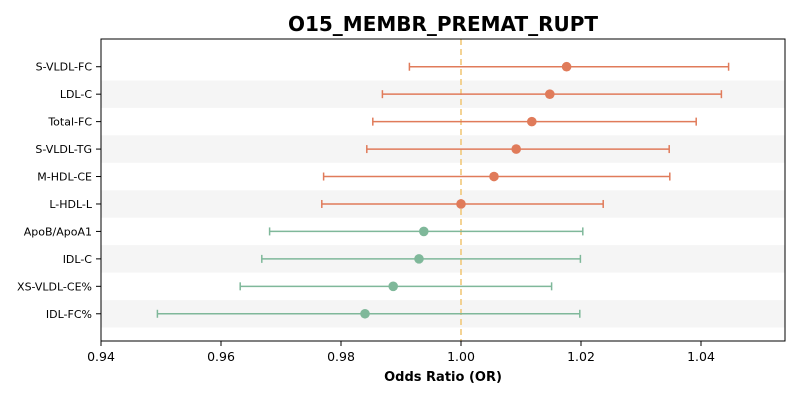 This screenshot has height=400, width=800. Describe the element at coordinates (401, 352) in the screenshot. I see `x-axis: 0.94 0.96 0.98 1.00 1.02 1.04` at that location.